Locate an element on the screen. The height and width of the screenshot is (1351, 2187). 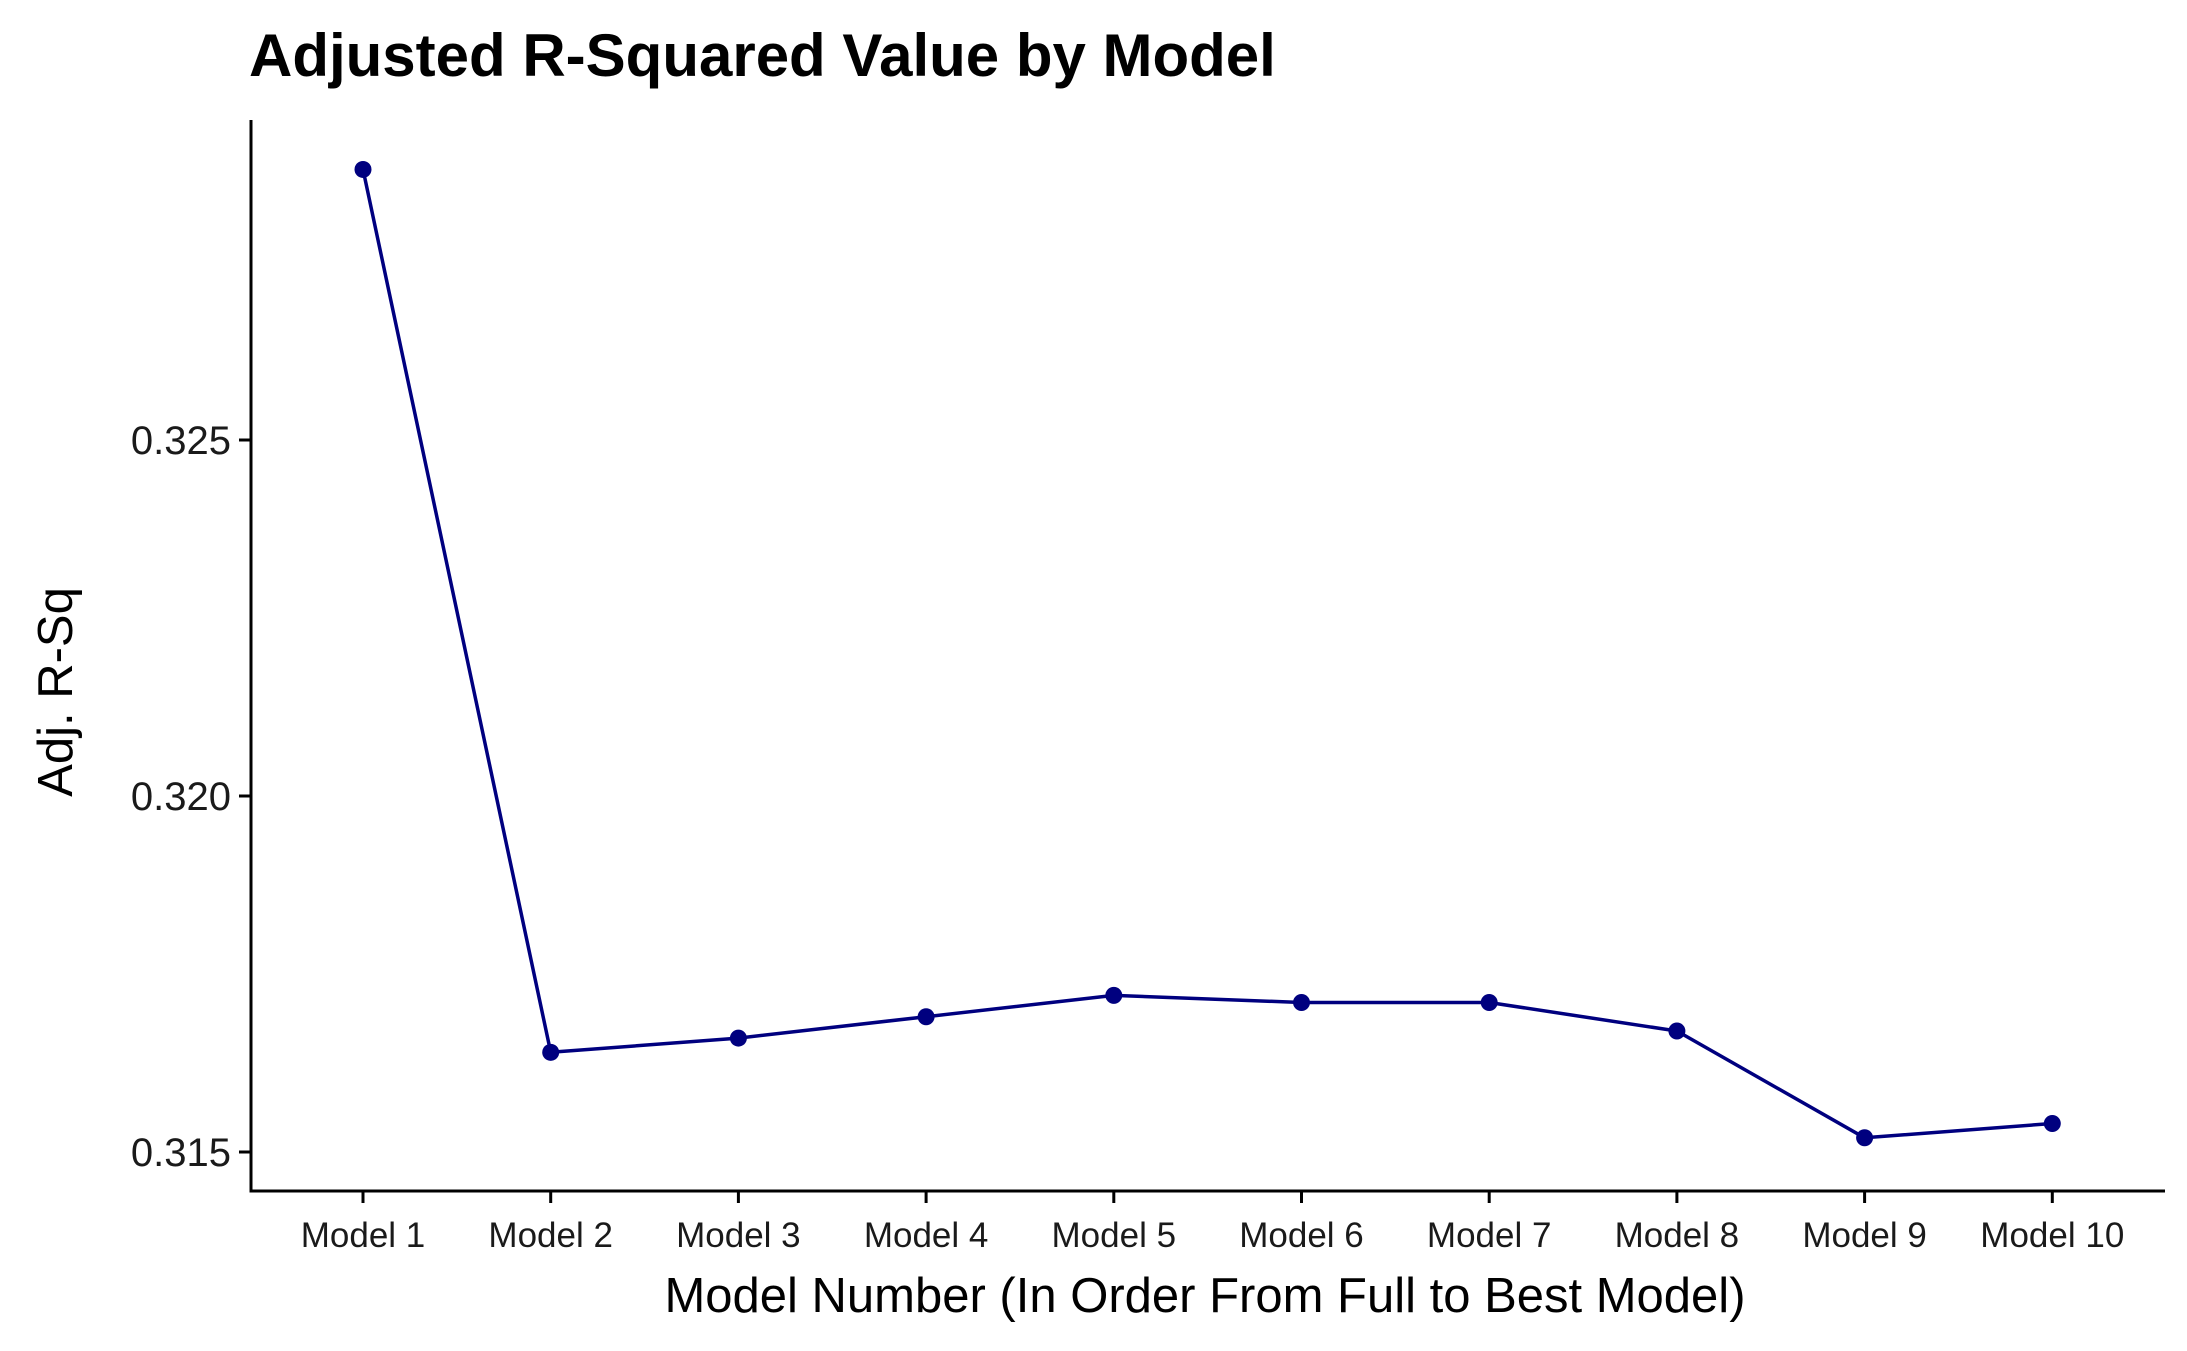
x-tick-label: Model 5 is located at coordinates (1114, 1235).